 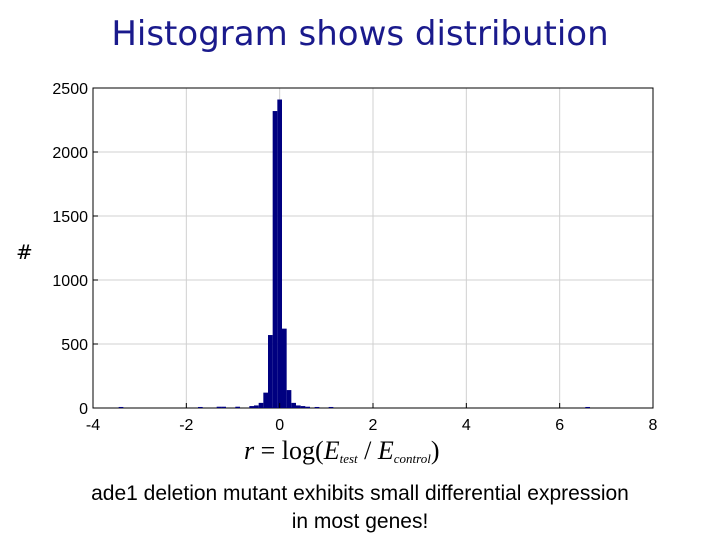 What do you see at coordinates (348, 458) in the screenshot?
I see `formula-test-sub: test` at bounding box center [348, 458].